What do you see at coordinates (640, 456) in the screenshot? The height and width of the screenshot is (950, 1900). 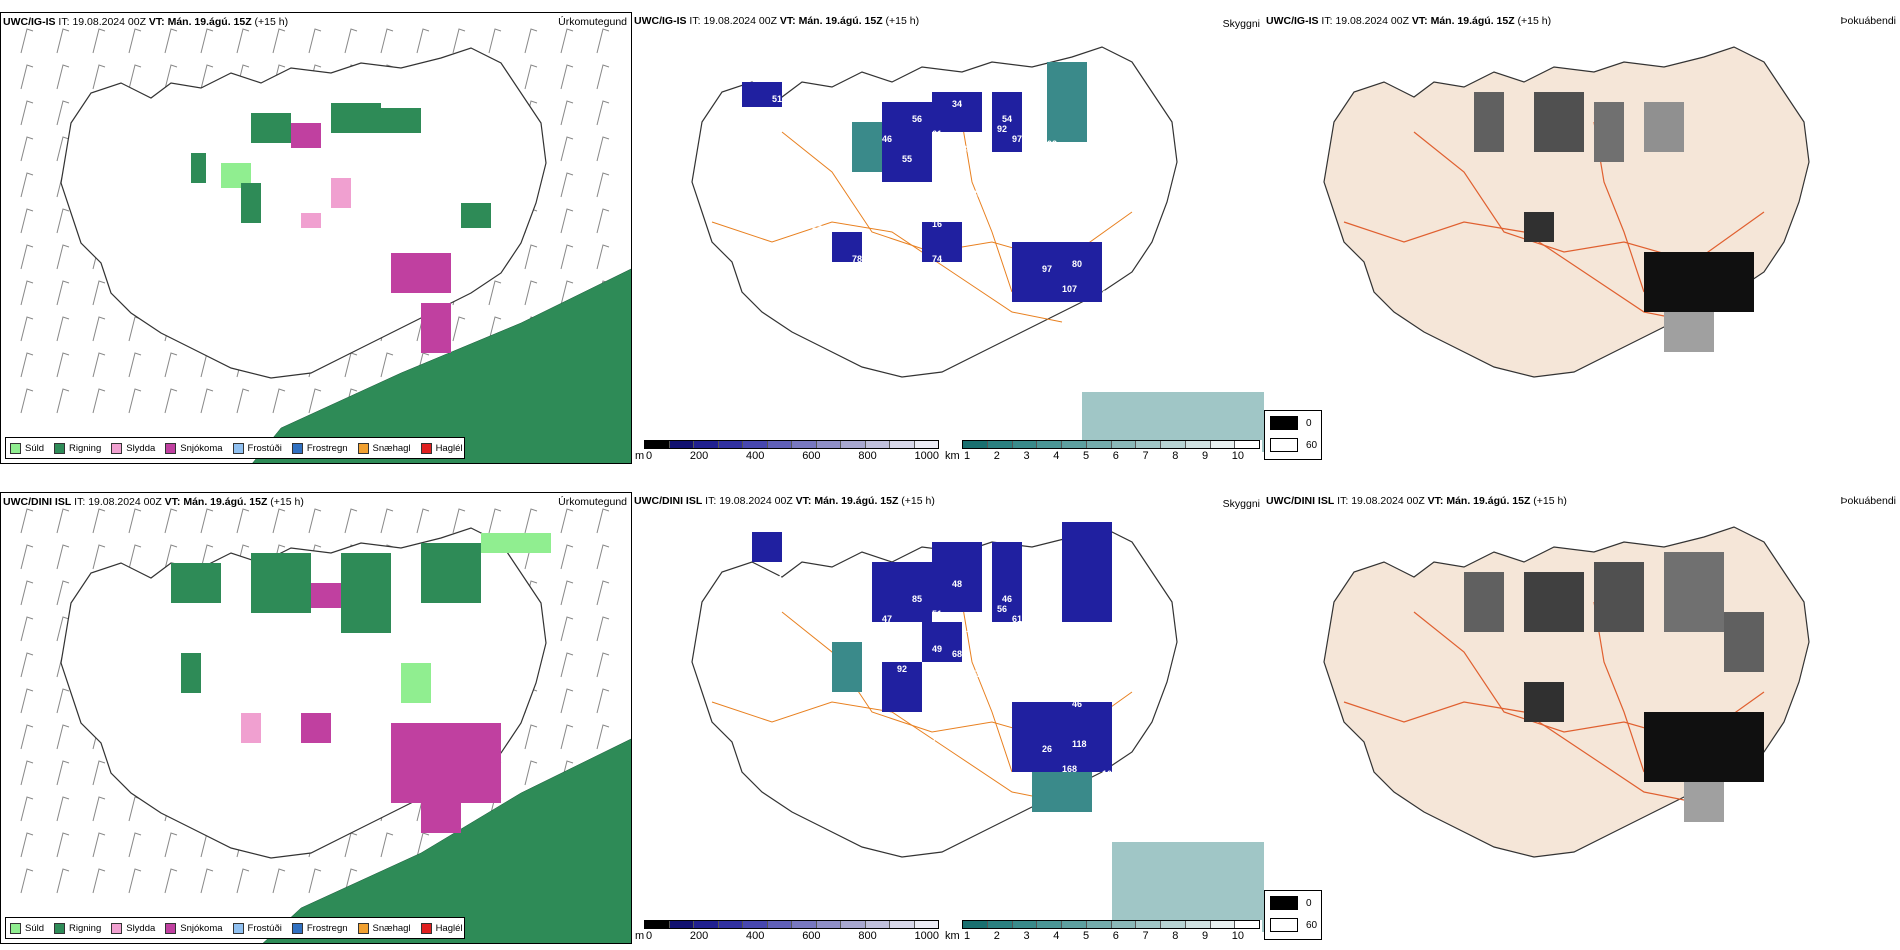 I see `height-colorbar-unit: m` at bounding box center [640, 456].